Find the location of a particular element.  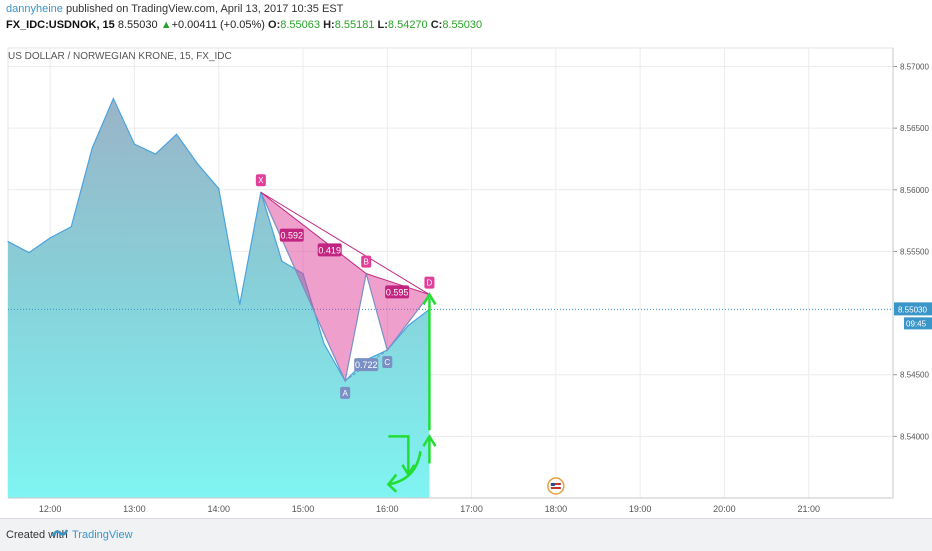

tradingview-link: TradingView is located at coordinates (102, 535).